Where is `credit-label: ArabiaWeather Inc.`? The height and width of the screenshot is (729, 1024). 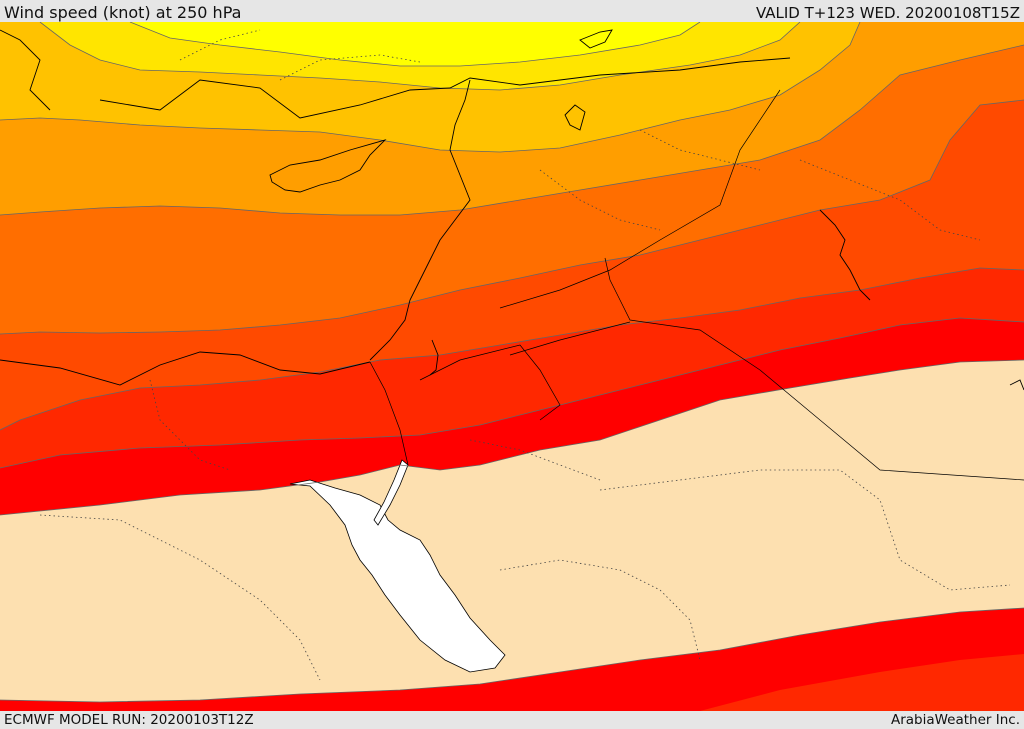
credit-label: ArabiaWeather Inc. is located at coordinates (955, 720).